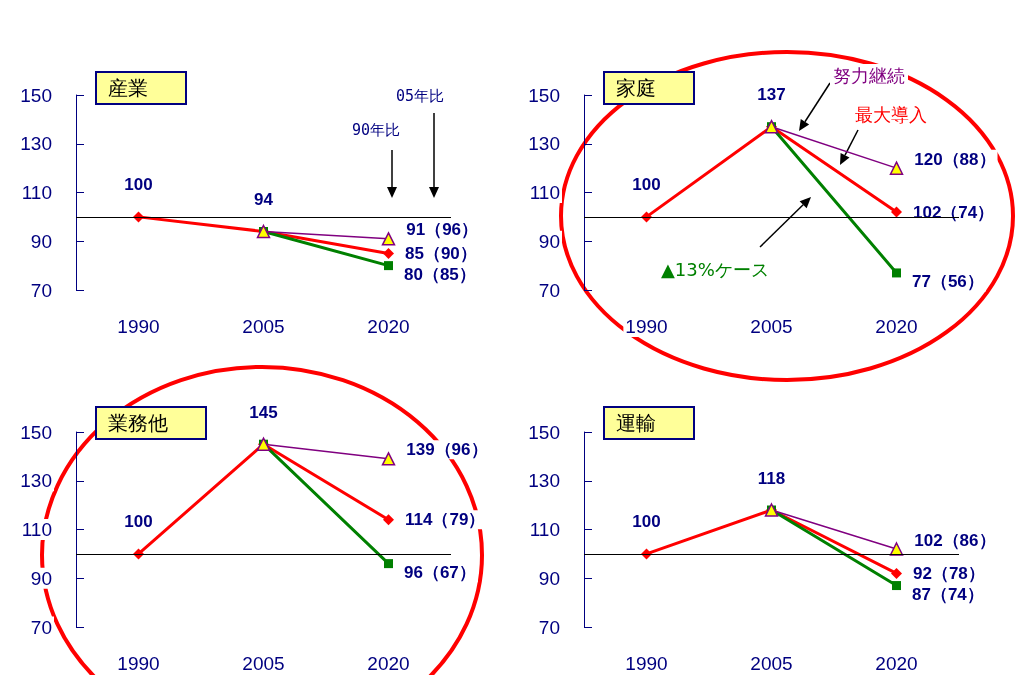 The width and height of the screenshot is (1017, 675). What do you see at coordinates (948, 282) in the screenshot?
I see `data-label: 77（56）` at bounding box center [948, 282].